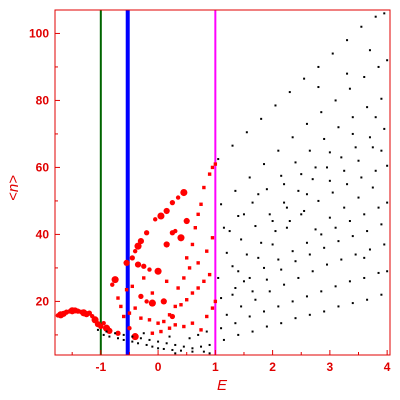 This screenshot has height=400, width=400. Describe the element at coordinates (43, 234) in the screenshot. I see `y-tick-label: 40` at that location.